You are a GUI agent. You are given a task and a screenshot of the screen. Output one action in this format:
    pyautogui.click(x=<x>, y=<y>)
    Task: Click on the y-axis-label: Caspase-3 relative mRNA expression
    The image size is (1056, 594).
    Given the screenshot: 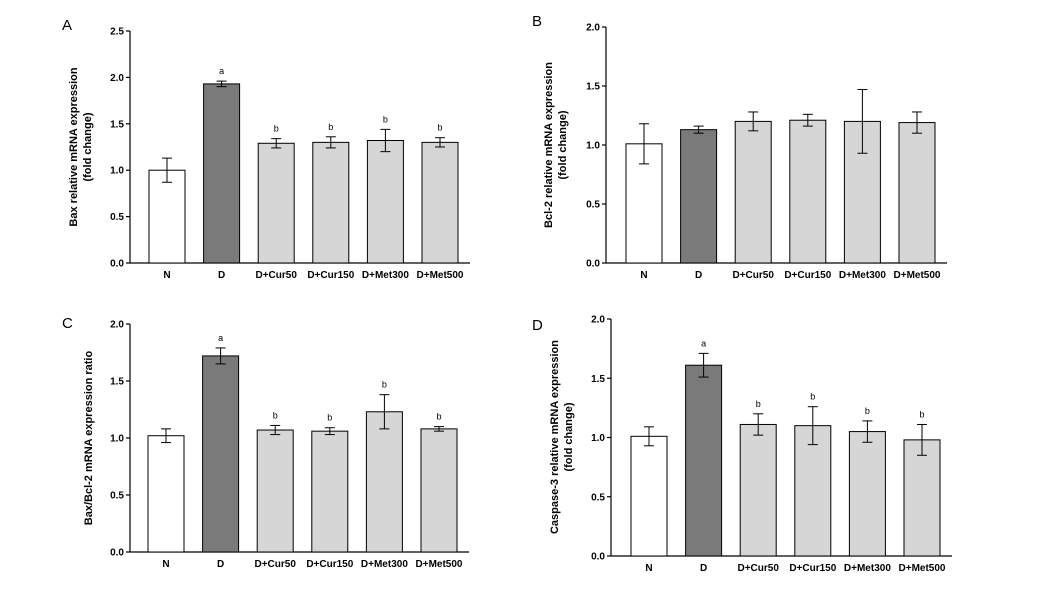 What is the action you would take?
    pyautogui.click(x=555, y=437)
    